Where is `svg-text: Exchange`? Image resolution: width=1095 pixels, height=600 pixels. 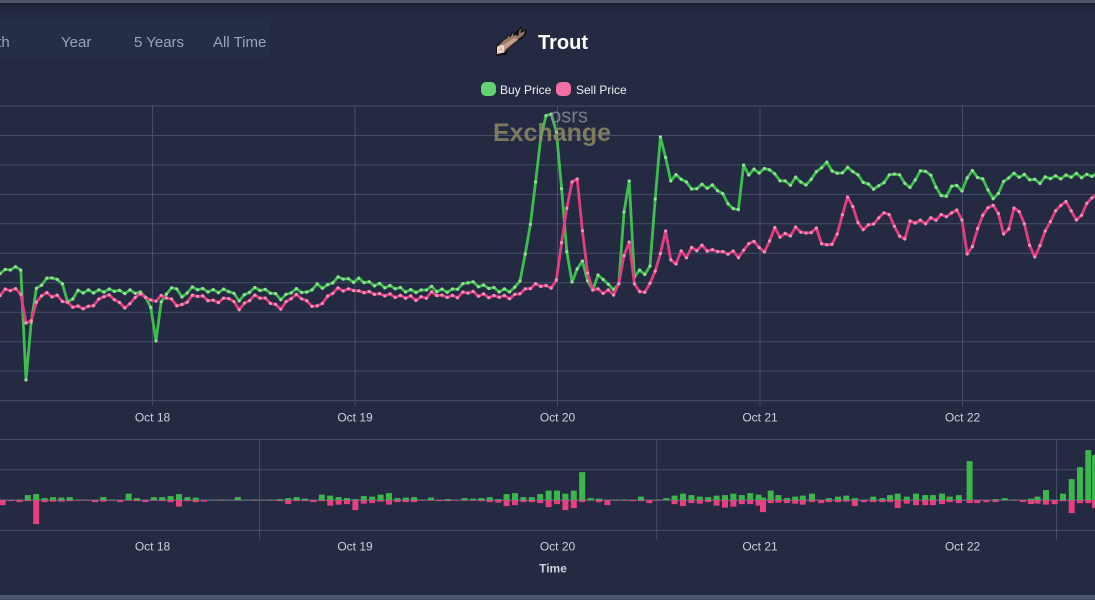
svg-text: Exchange is located at coordinates (552, 133).